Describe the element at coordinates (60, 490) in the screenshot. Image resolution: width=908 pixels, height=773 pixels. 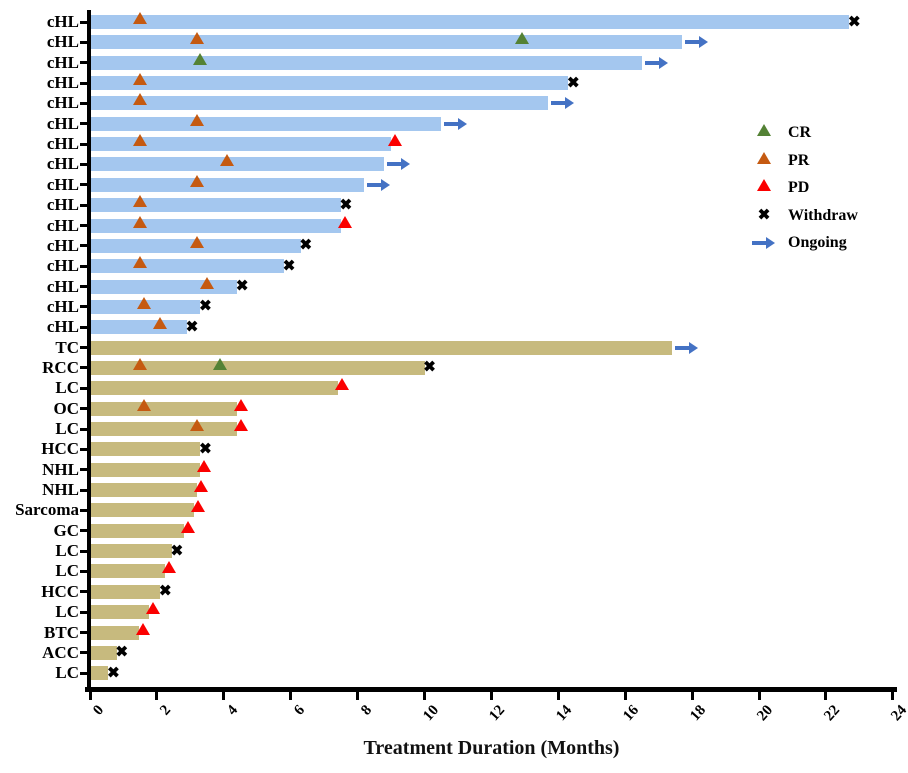
I see `row-label: NHL` at that location.